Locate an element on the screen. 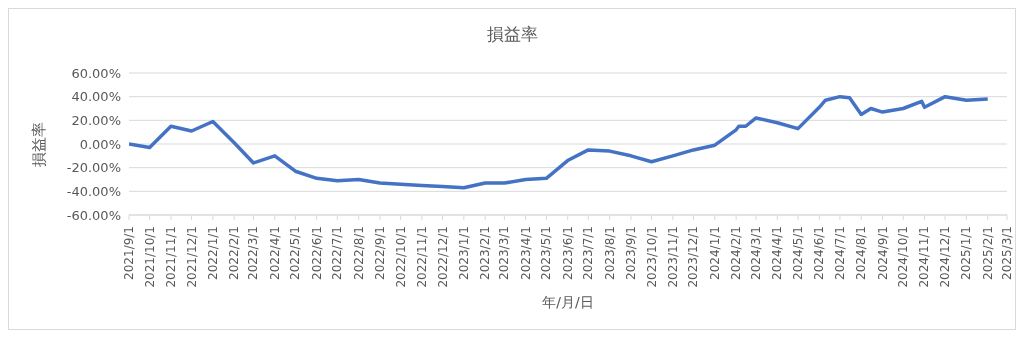 This screenshot has width=1024, height=338. y-tick-label: -60.00% is located at coordinates (93, 215).